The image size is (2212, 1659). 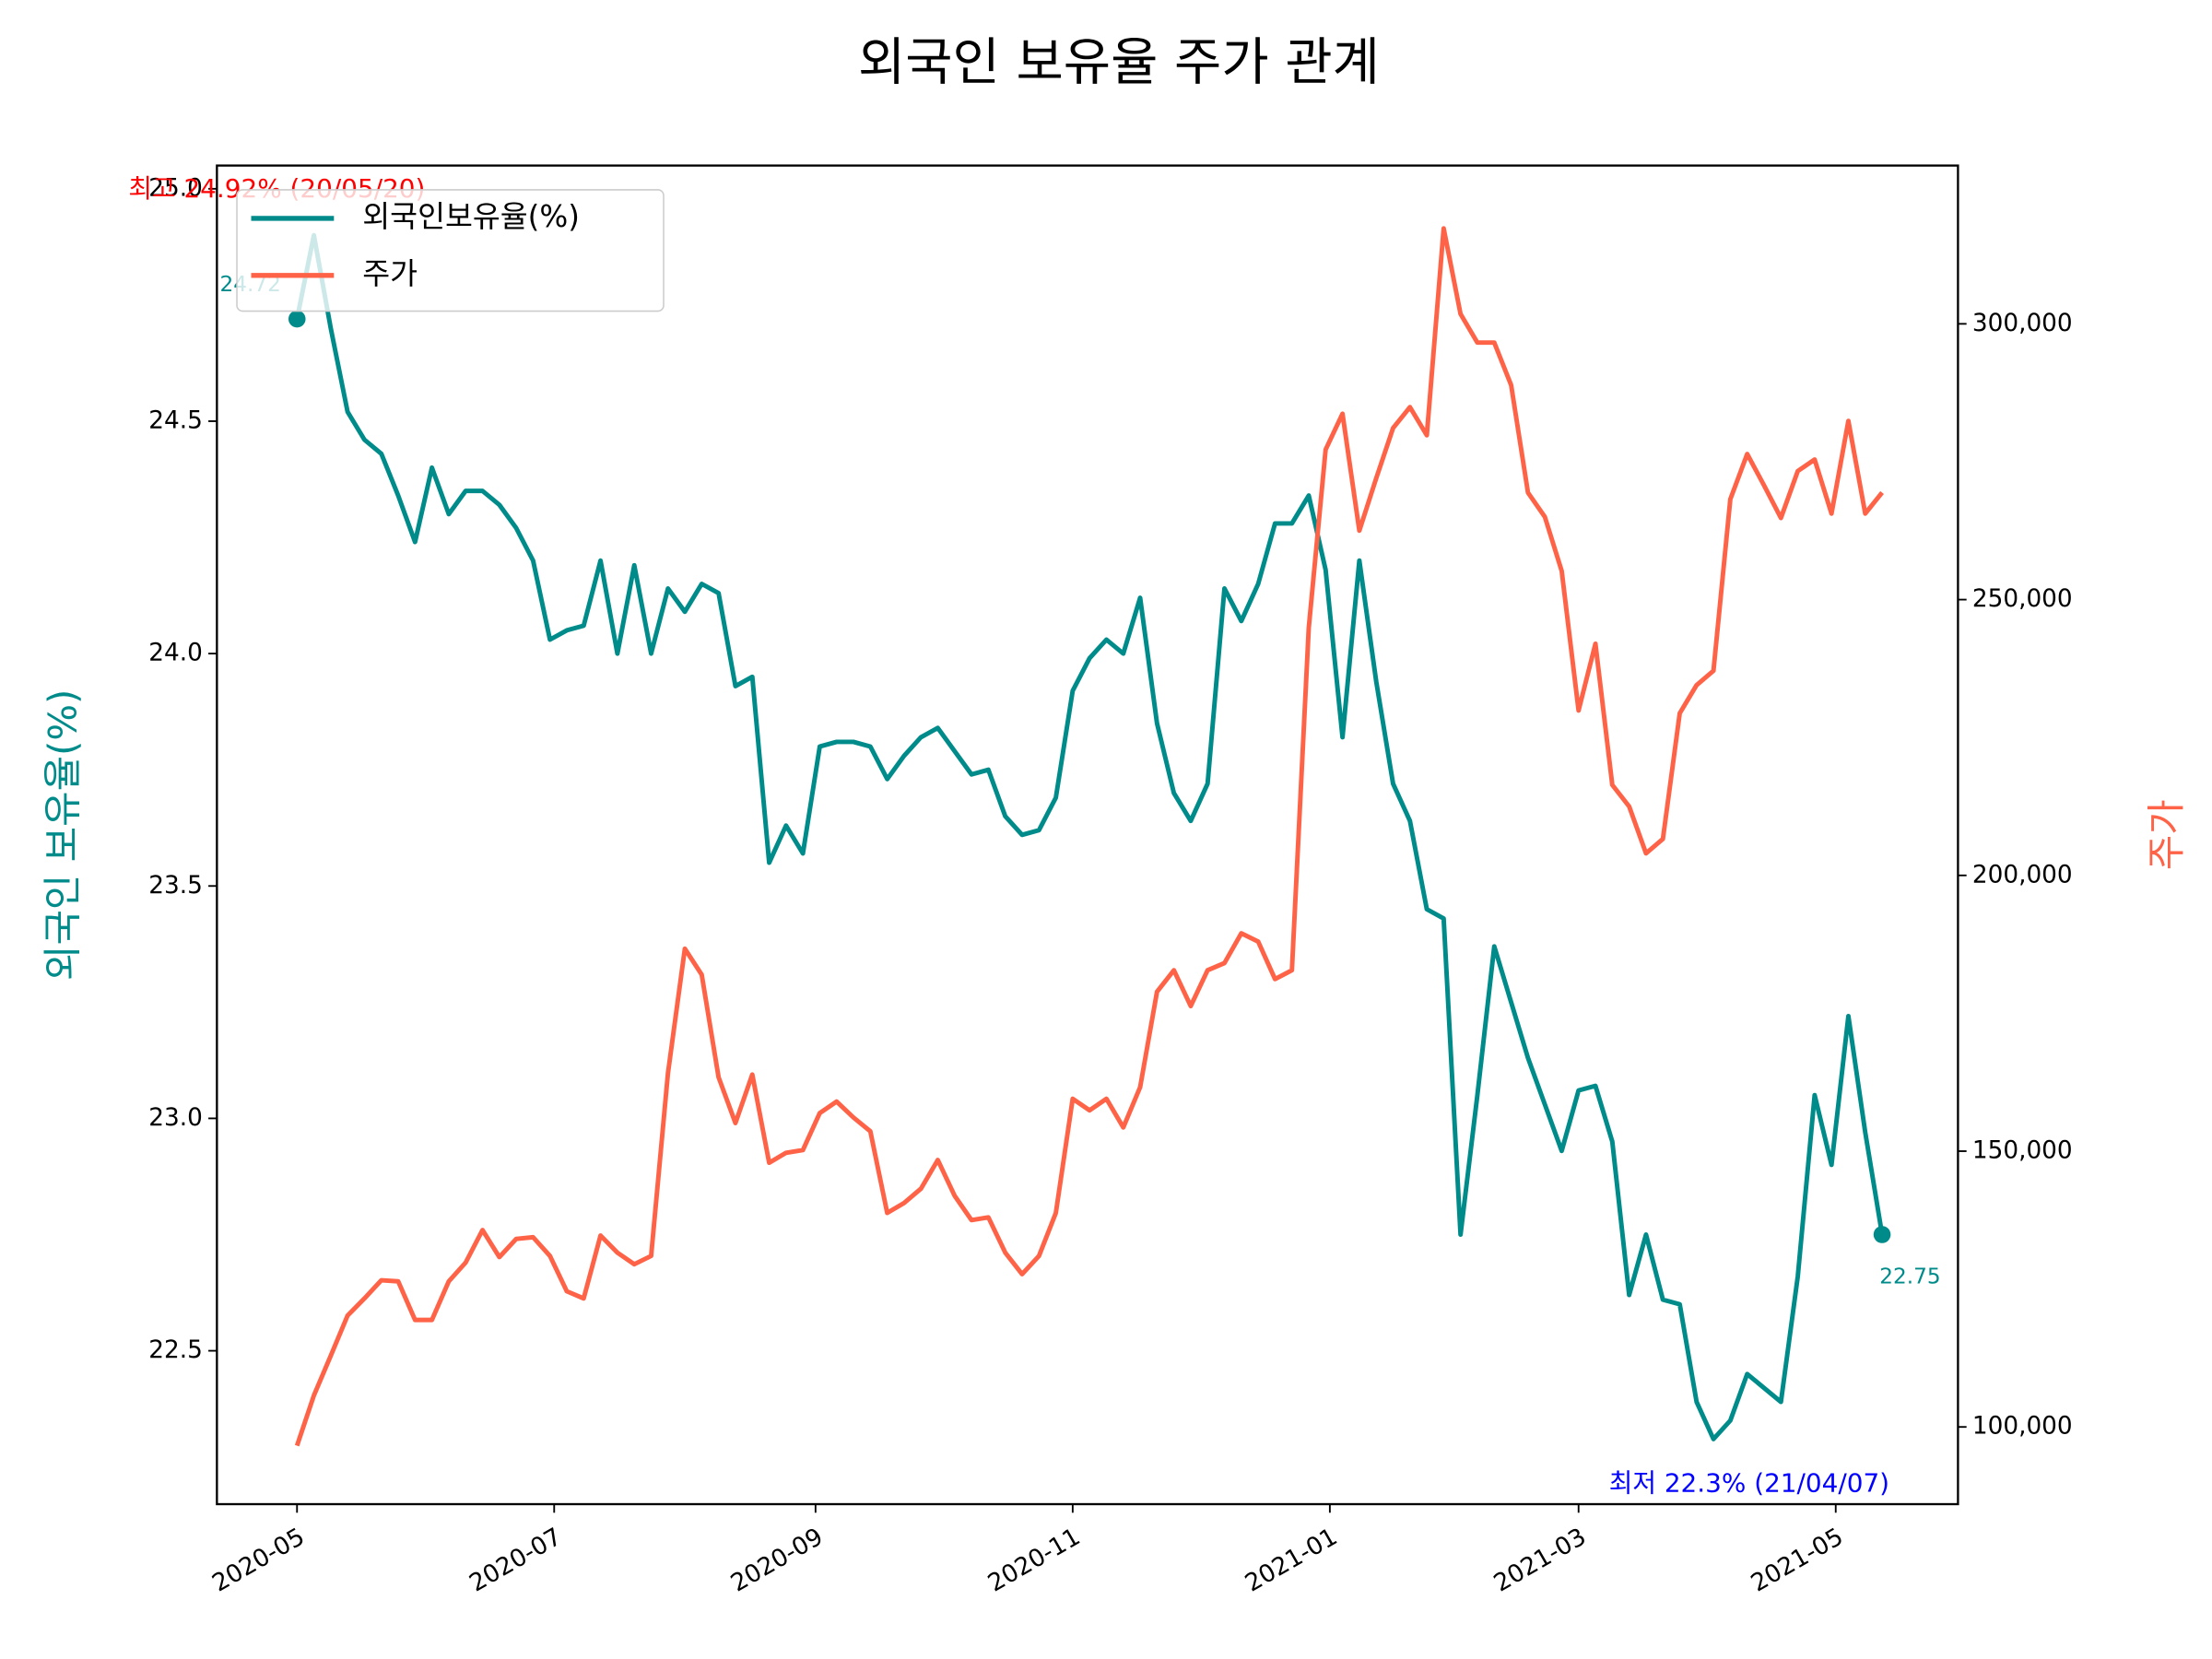 I want to click on x-tick-label: 2021-01, so click(x=1291, y=1561).